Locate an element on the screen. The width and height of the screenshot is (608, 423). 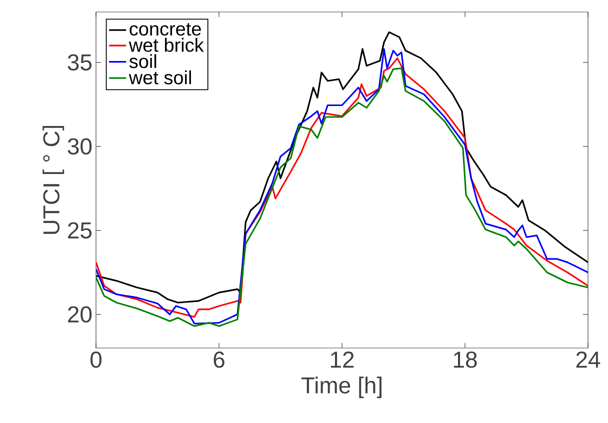
legend-label: soil is located at coordinates (142, 61).